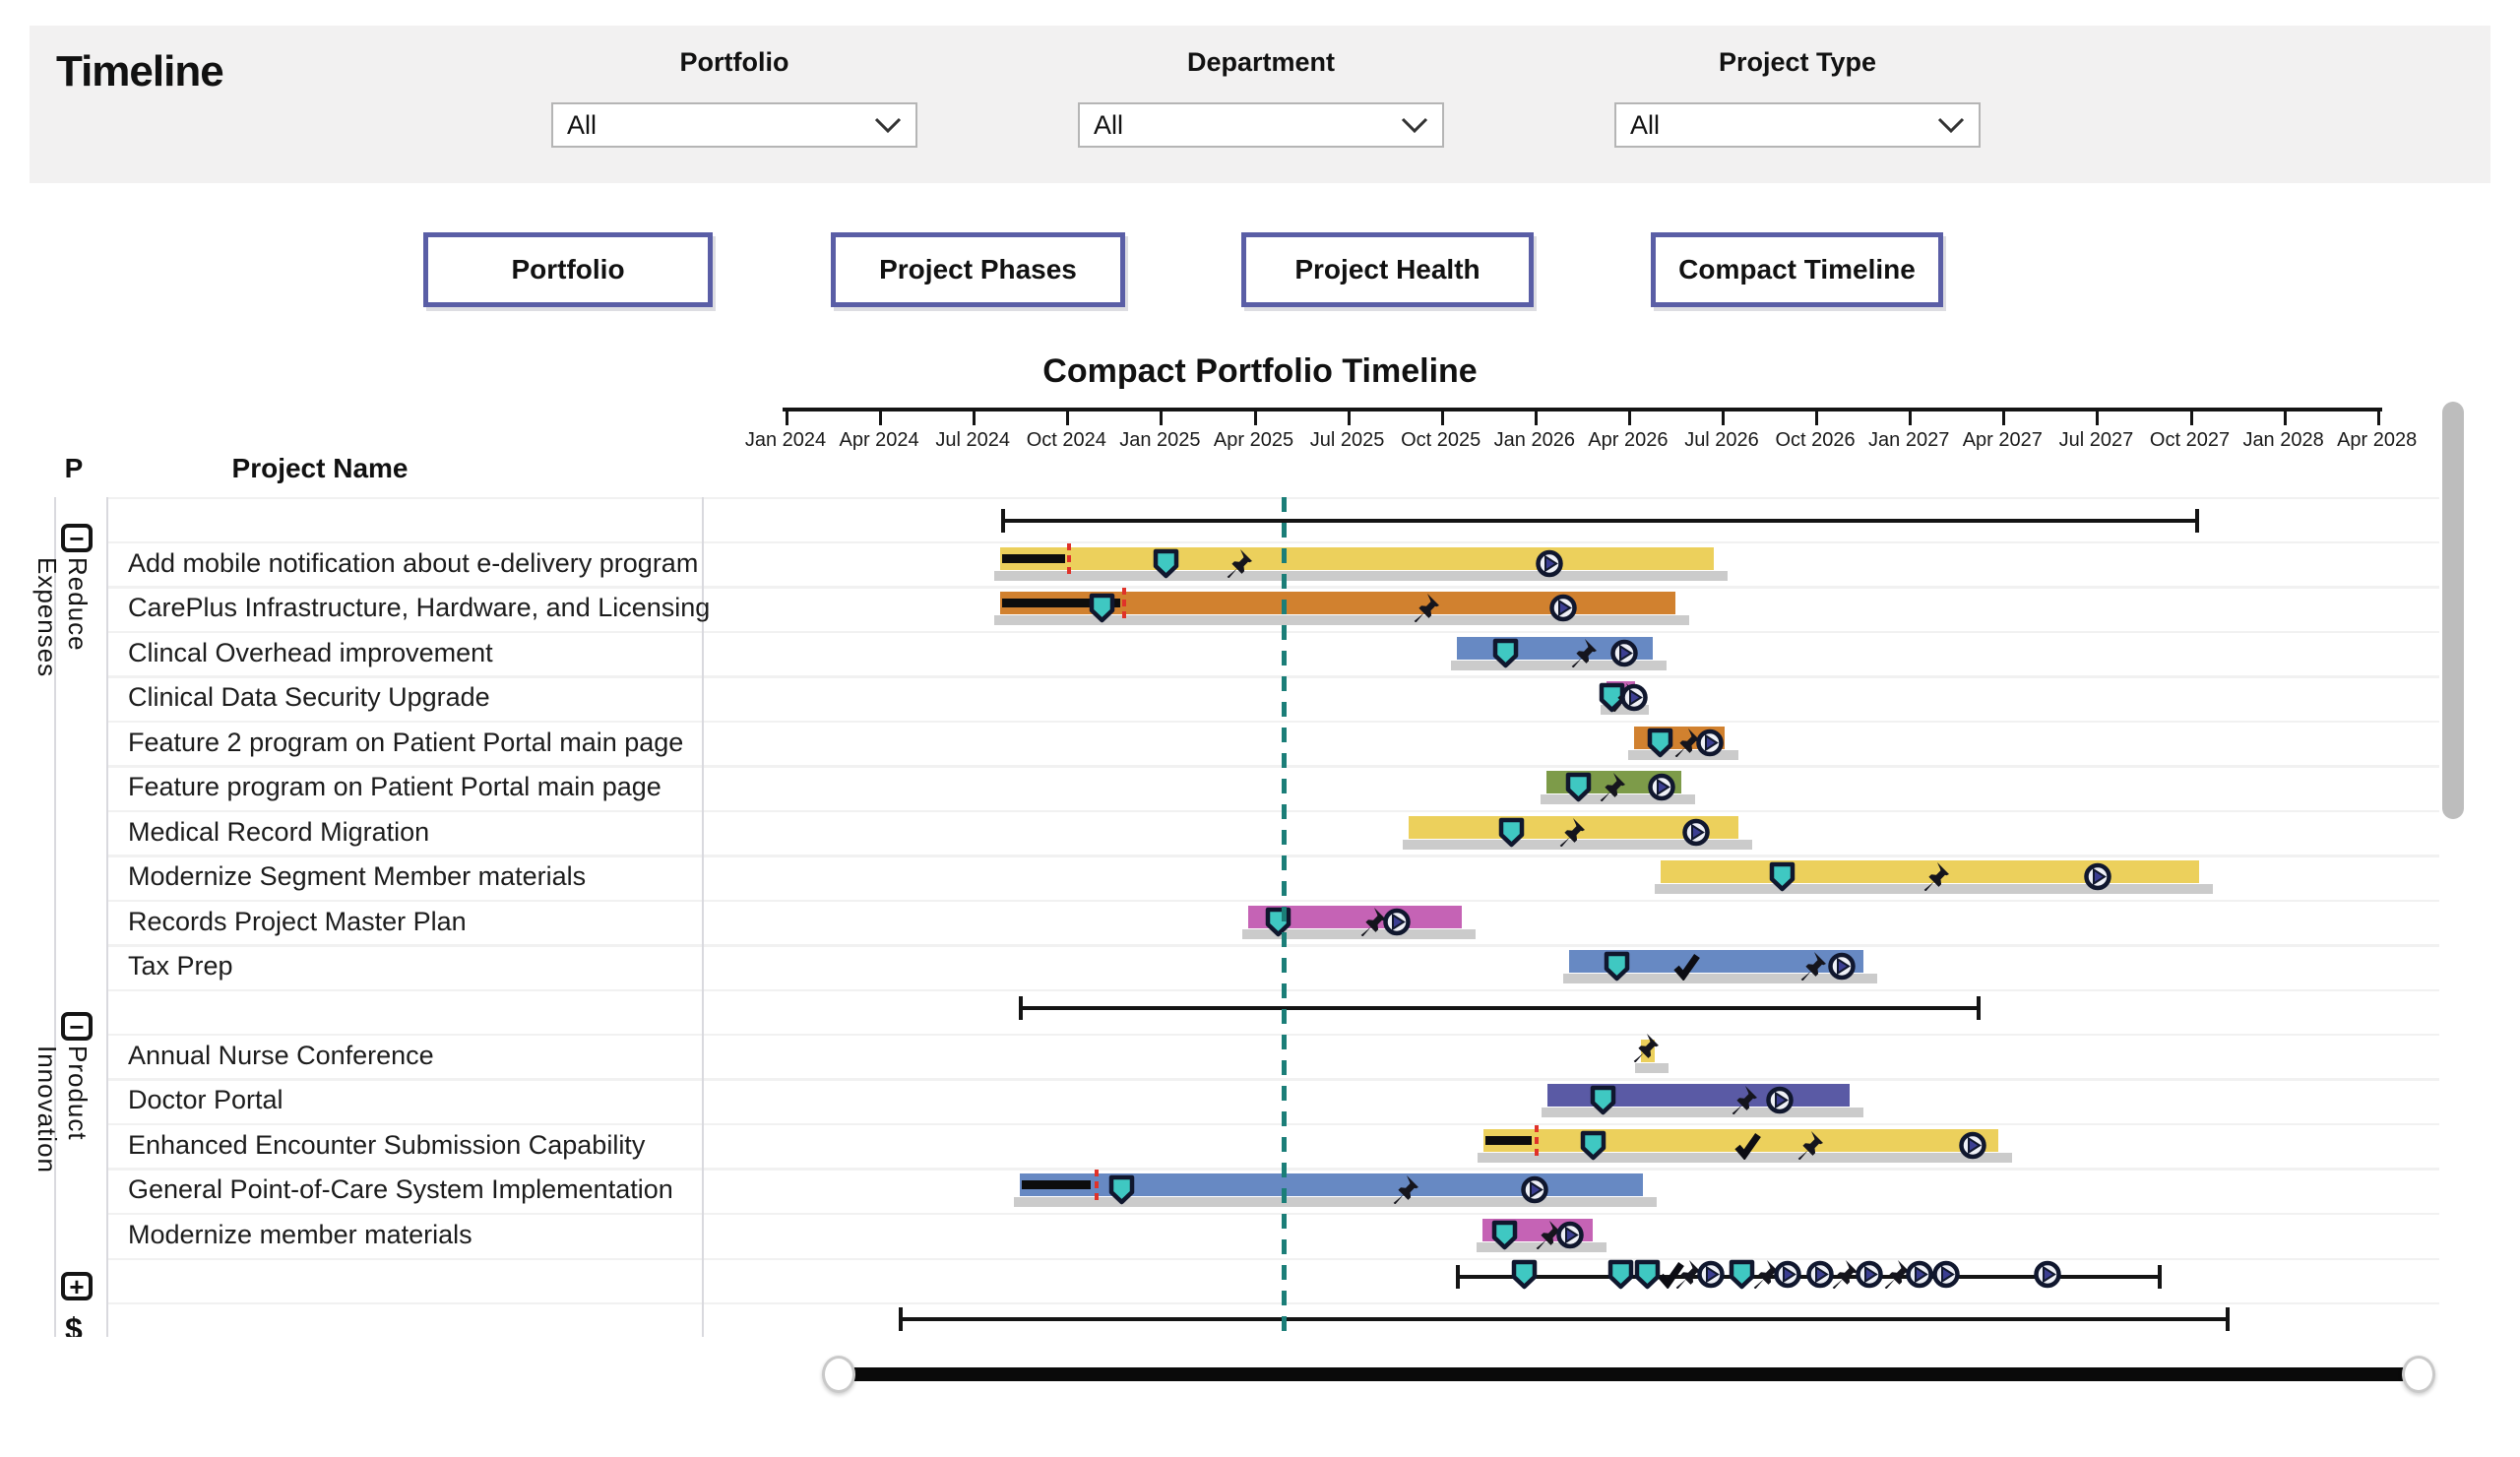  I want to click on expand-group-button: +, so click(77, 1286).